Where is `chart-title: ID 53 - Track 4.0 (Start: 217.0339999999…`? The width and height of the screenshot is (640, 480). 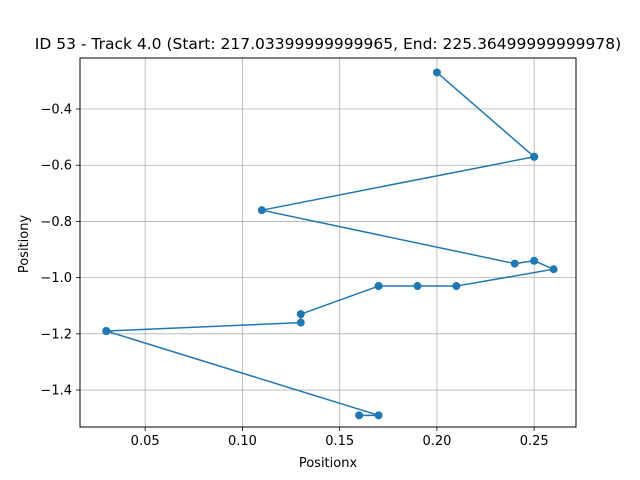 chart-title: ID 53 - Track 4.0 (Start: 217.0339999999… is located at coordinates (328, 44).